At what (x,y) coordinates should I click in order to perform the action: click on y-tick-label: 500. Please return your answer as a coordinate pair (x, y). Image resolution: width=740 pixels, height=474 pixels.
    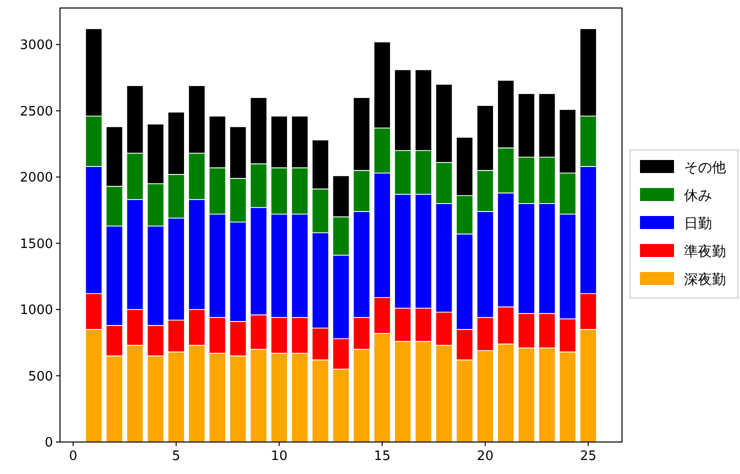
    Looking at the image, I should click on (40, 376).